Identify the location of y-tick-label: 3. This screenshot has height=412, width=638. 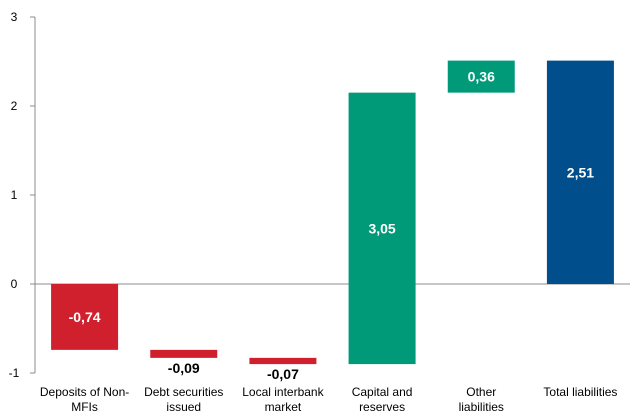
(14, 17).